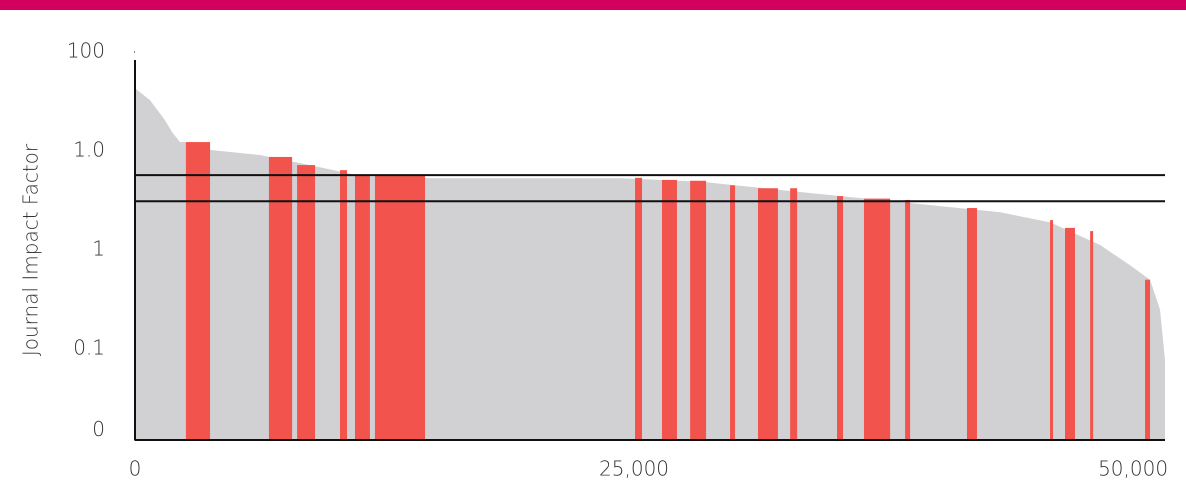 The image size is (1186, 503). I want to click on y-tick-label: 100, so click(86, 51).